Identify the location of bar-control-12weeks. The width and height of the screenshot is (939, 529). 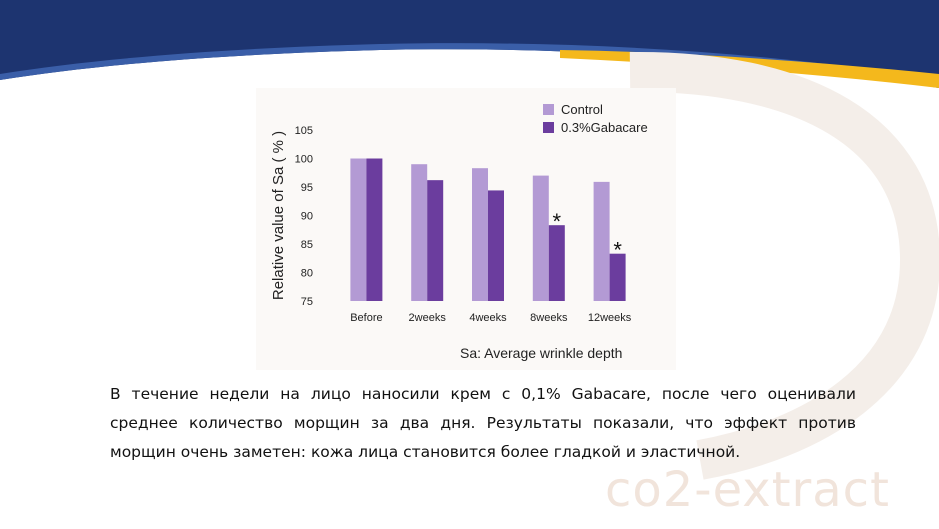
(601, 241).